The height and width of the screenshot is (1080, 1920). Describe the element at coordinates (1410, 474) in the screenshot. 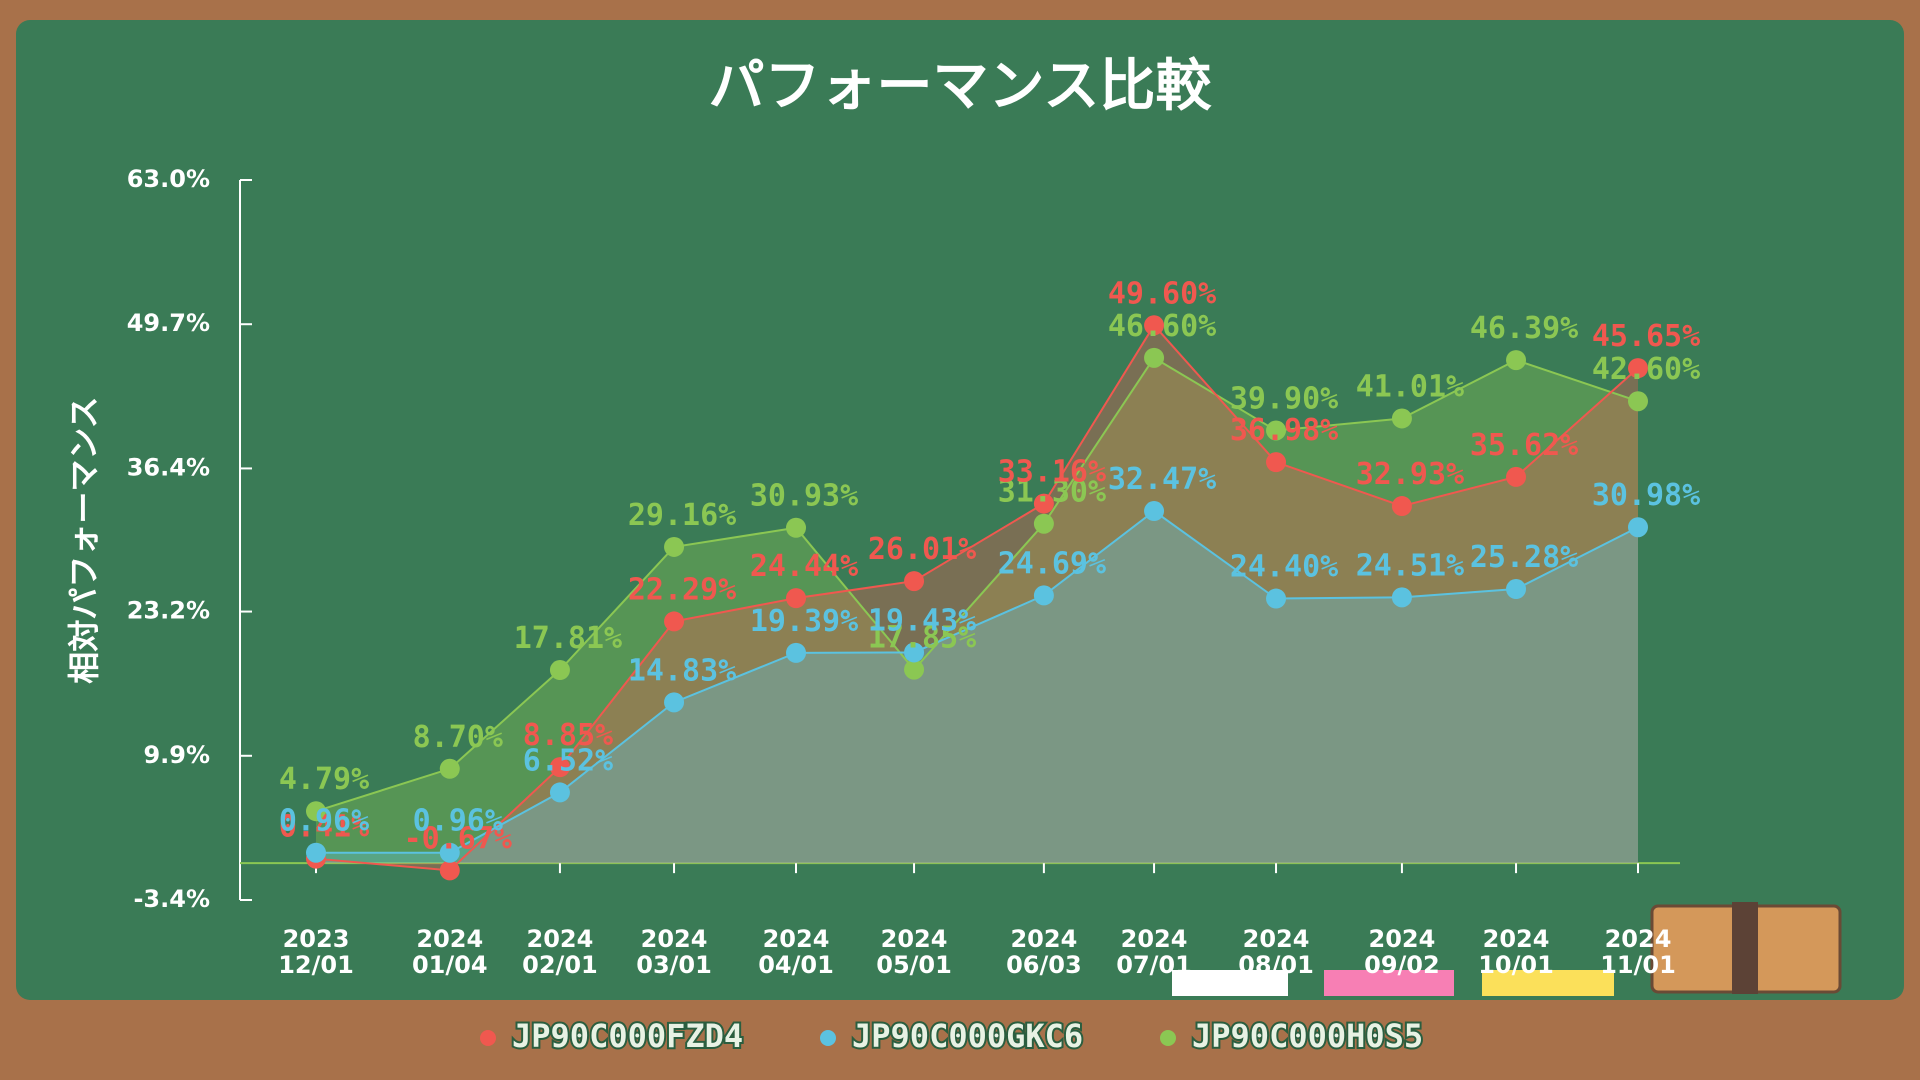

I see `data-label: 32.93%` at that location.